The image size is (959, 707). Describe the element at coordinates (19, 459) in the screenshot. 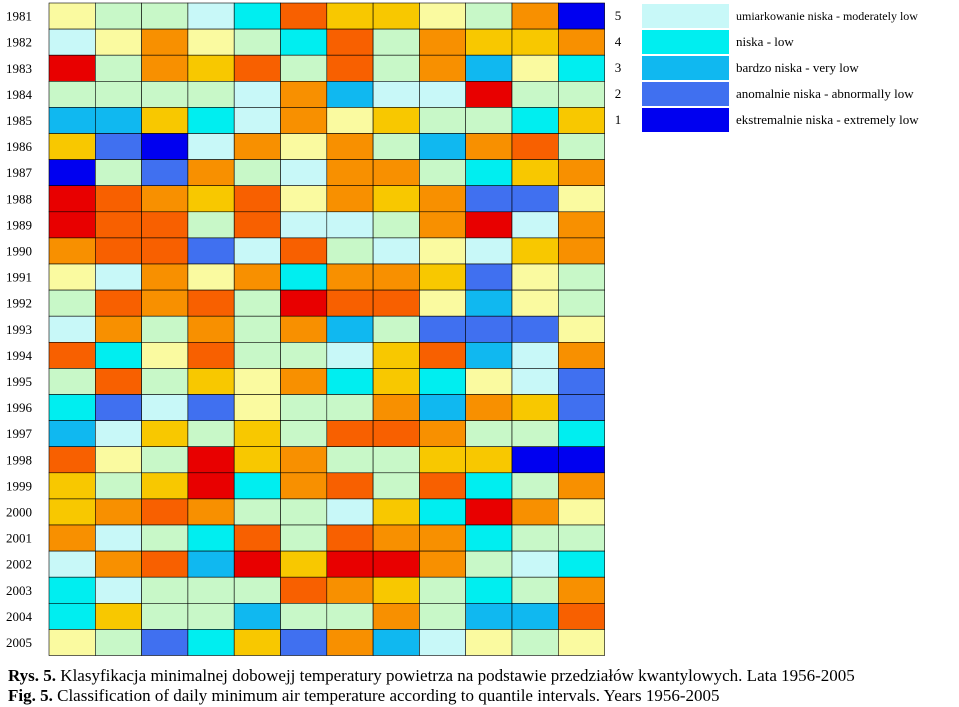

I see `year-label: 1998` at that location.